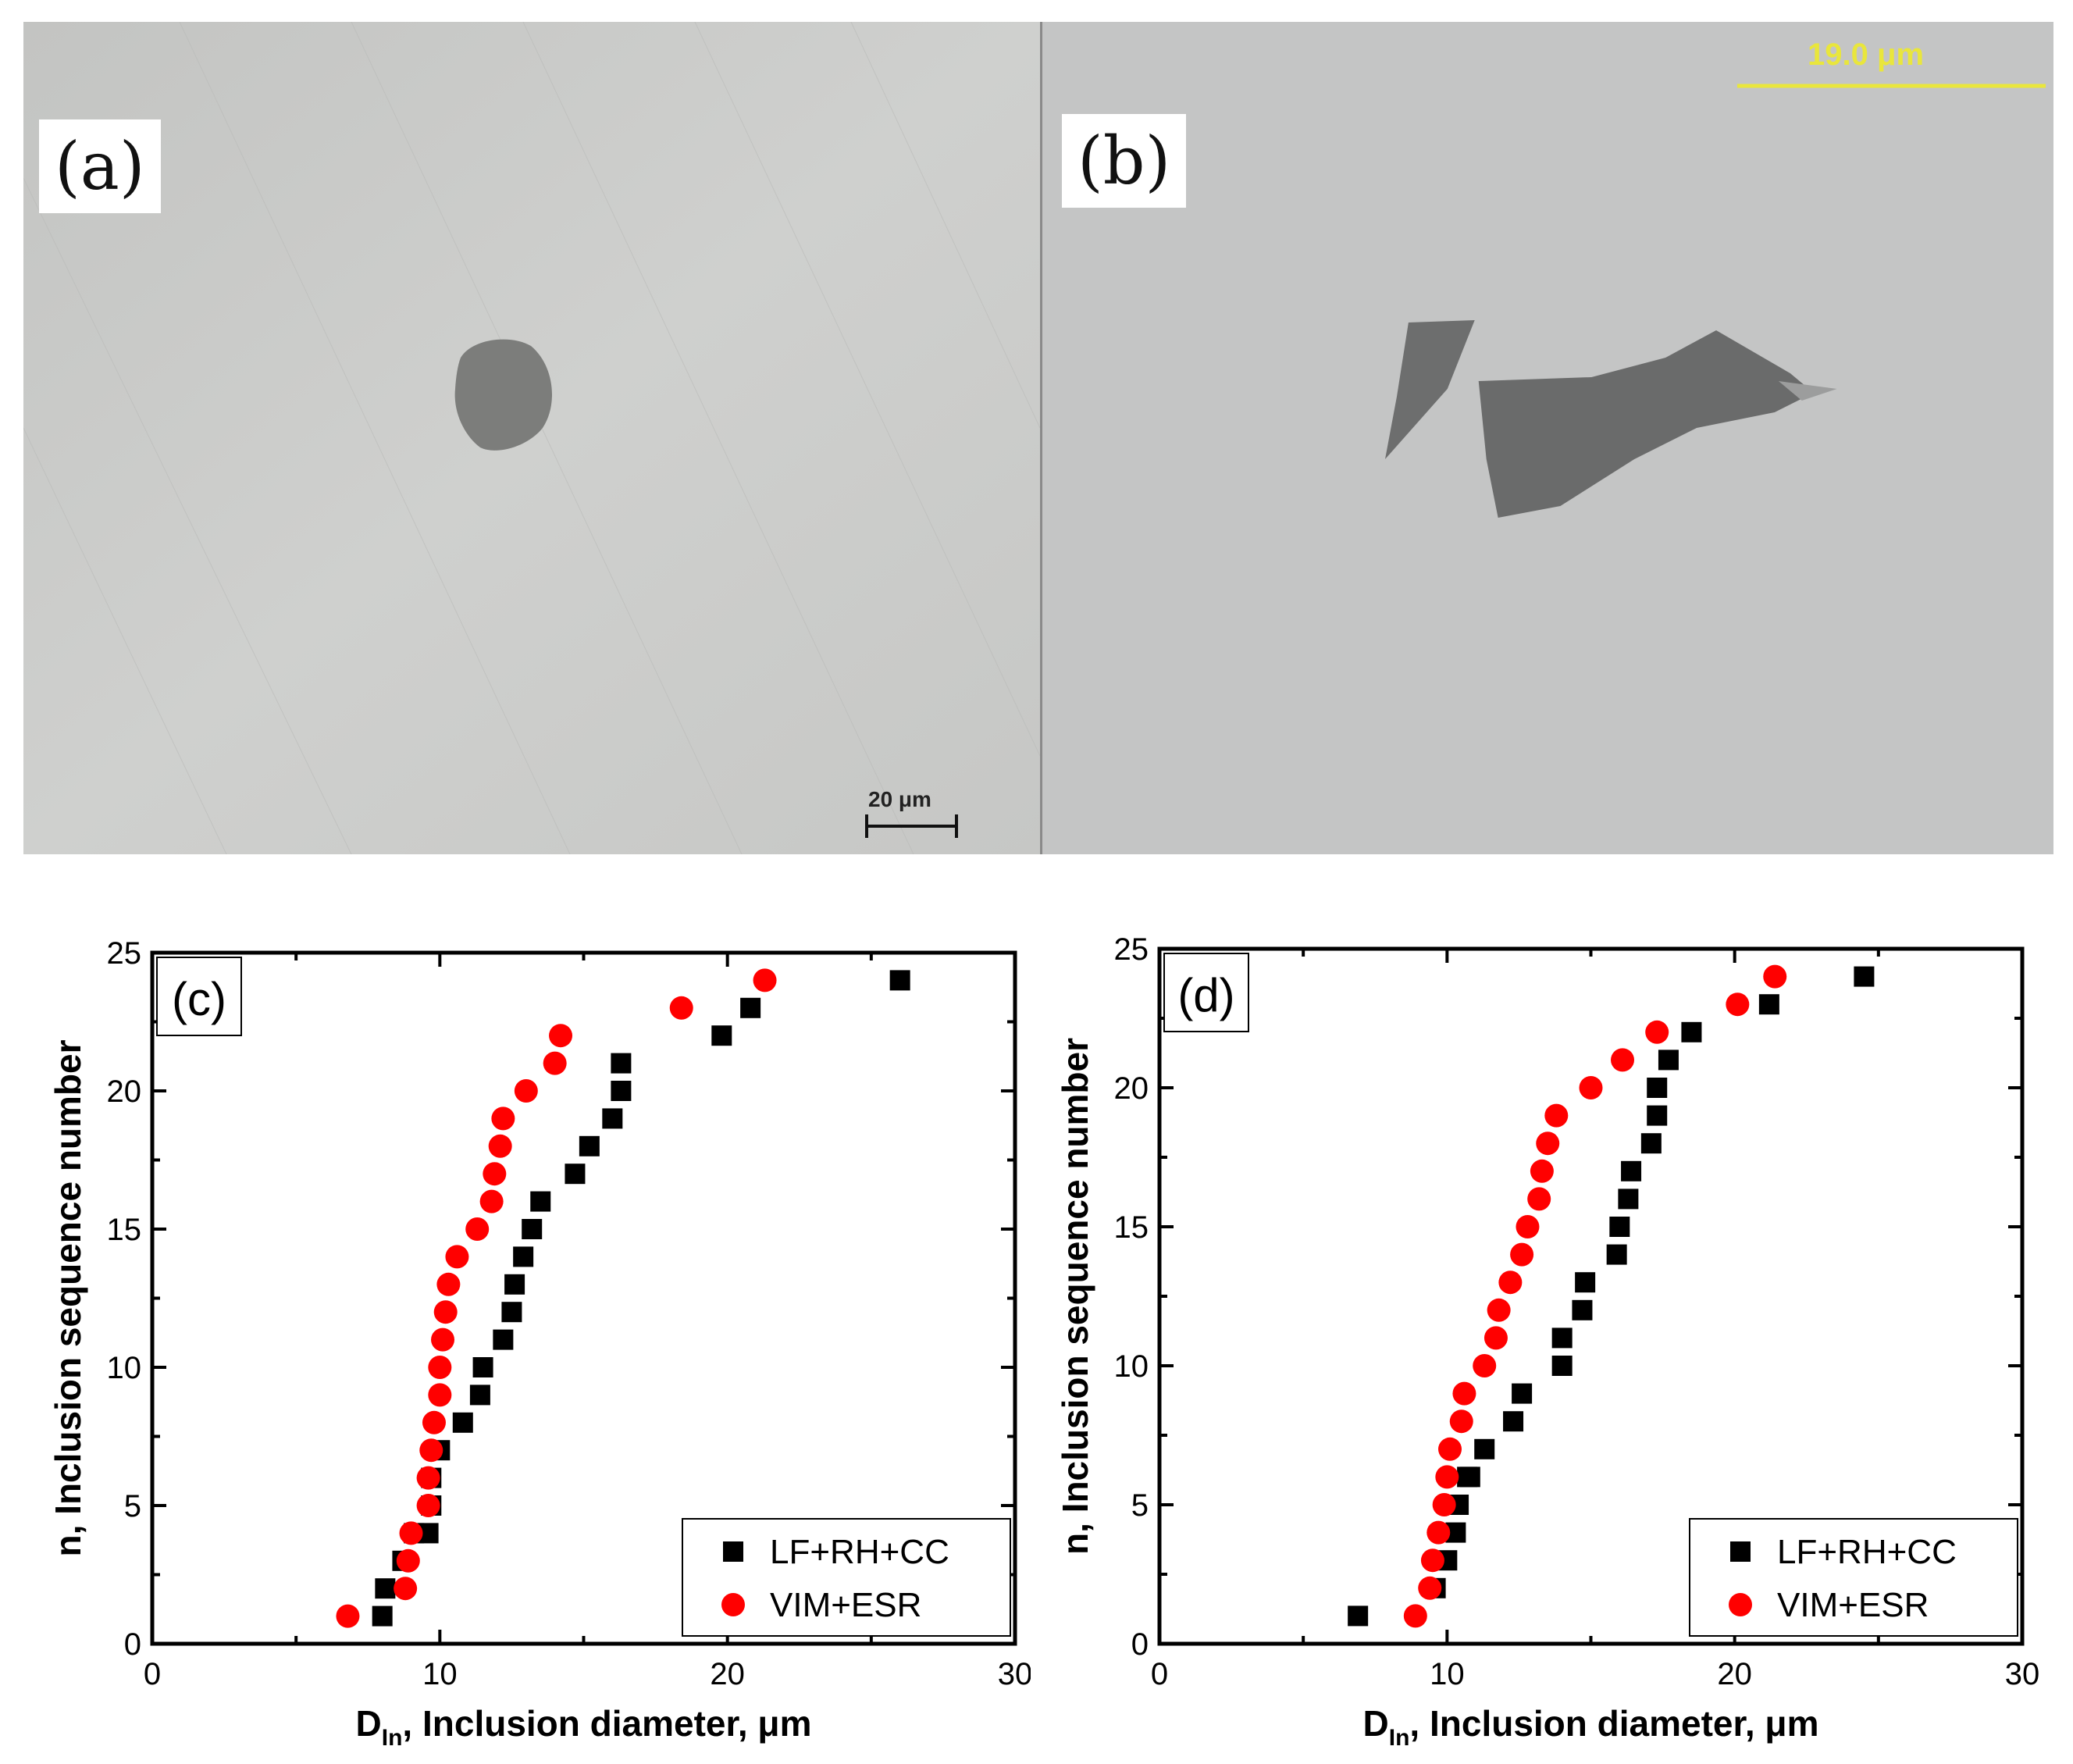  I want to click on scale-bar-b, so click(1891, 86).